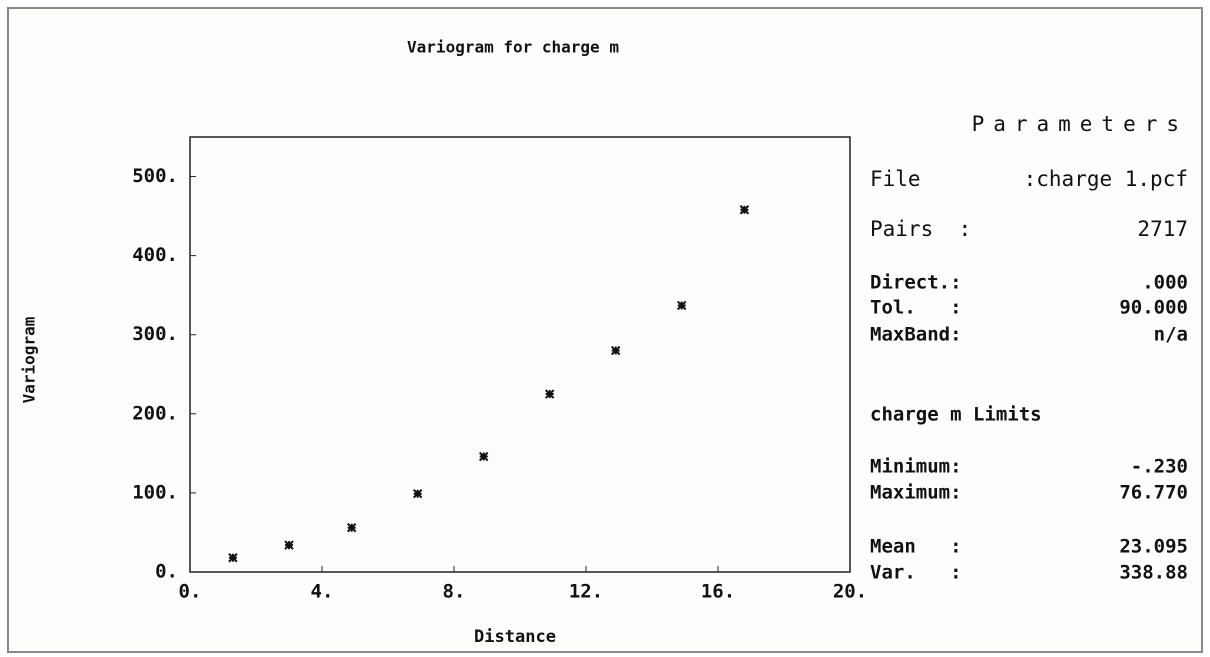 This screenshot has width=1210, height=657. I want to click on param-label: MaxBand:, so click(916, 335).